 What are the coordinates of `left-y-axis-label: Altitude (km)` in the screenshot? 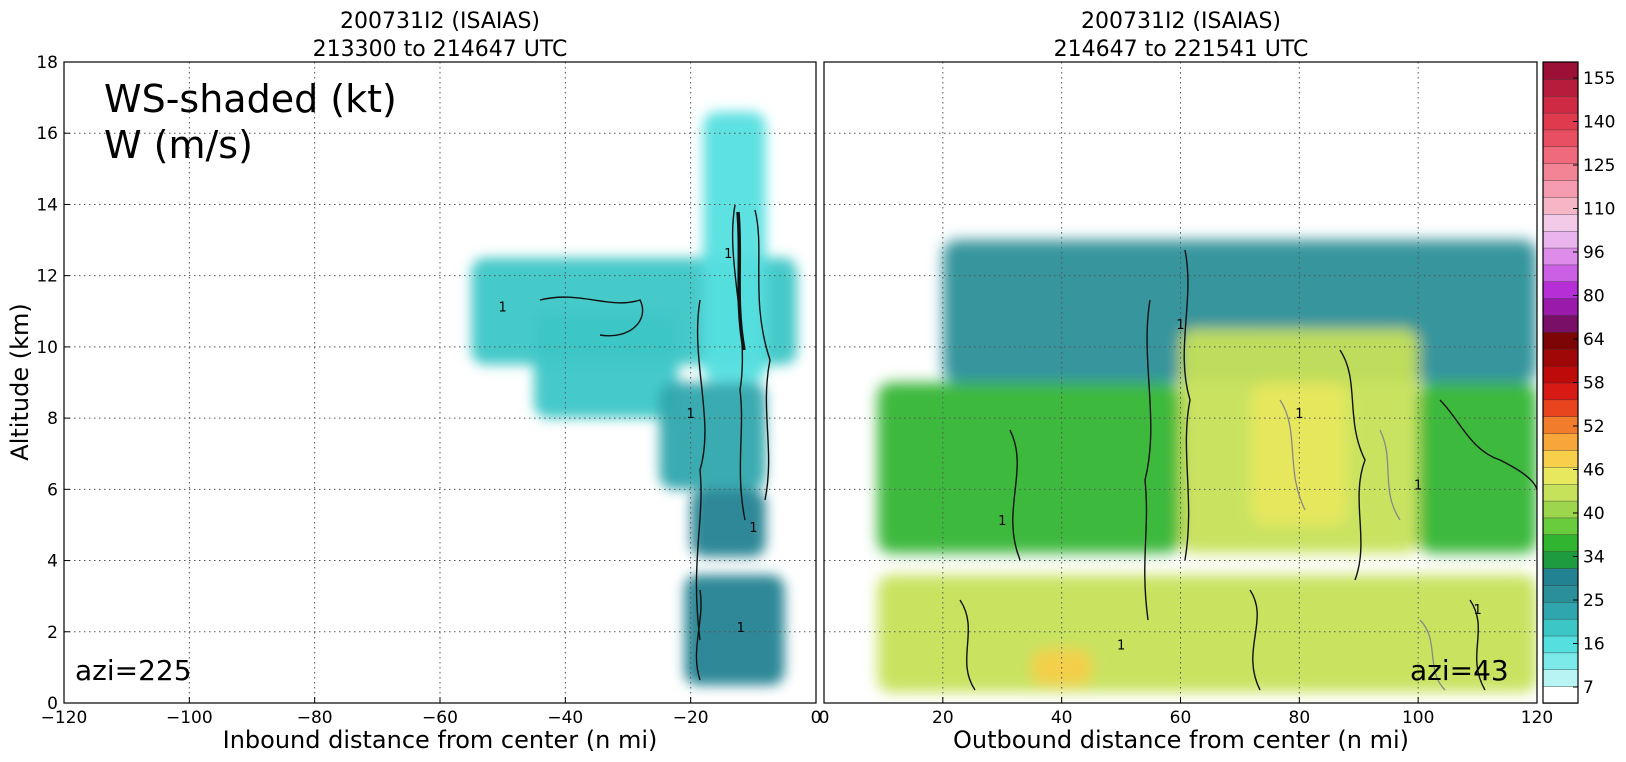 It's located at (20, 381).